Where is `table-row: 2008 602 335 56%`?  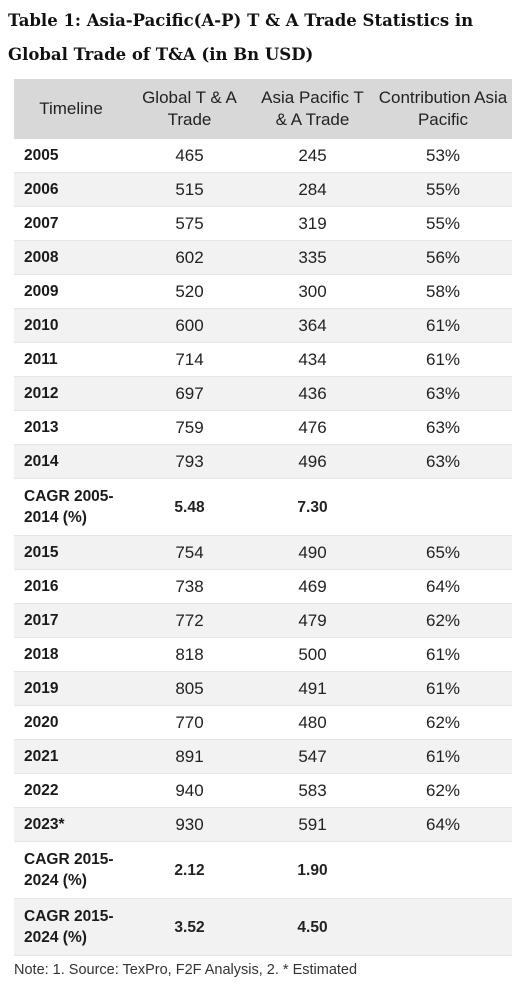 table-row: 2008 602 335 56% is located at coordinates (263, 257).